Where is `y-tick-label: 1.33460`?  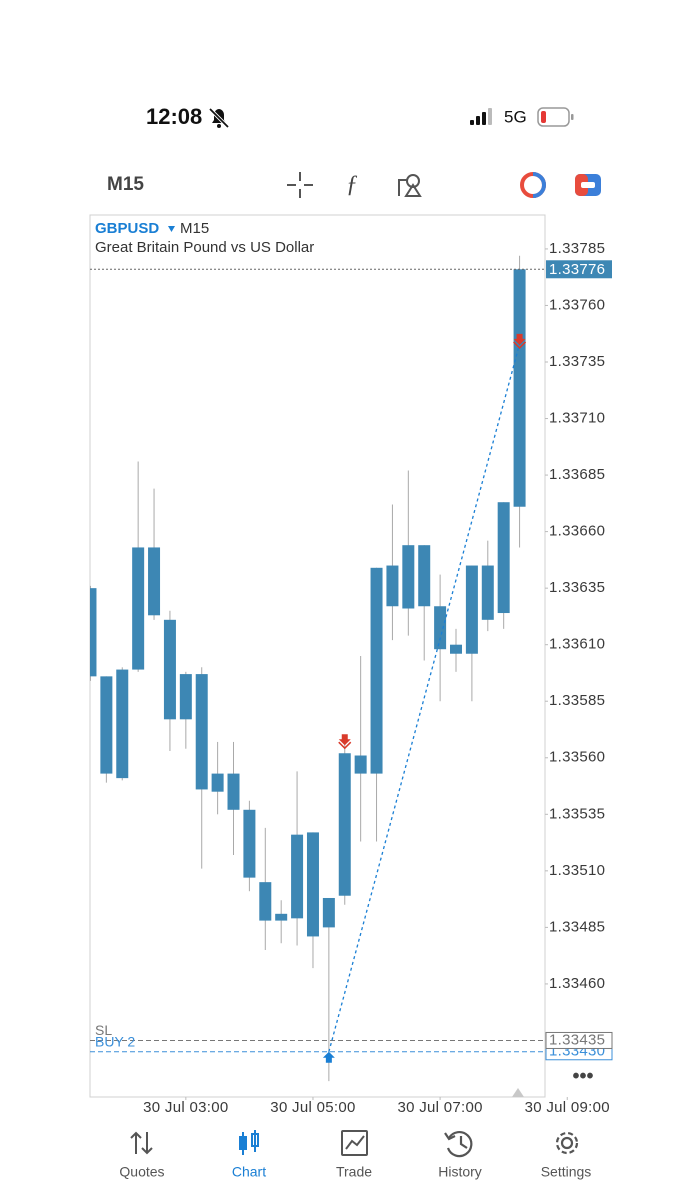
y-tick-label: 1.33460 is located at coordinates (577, 983).